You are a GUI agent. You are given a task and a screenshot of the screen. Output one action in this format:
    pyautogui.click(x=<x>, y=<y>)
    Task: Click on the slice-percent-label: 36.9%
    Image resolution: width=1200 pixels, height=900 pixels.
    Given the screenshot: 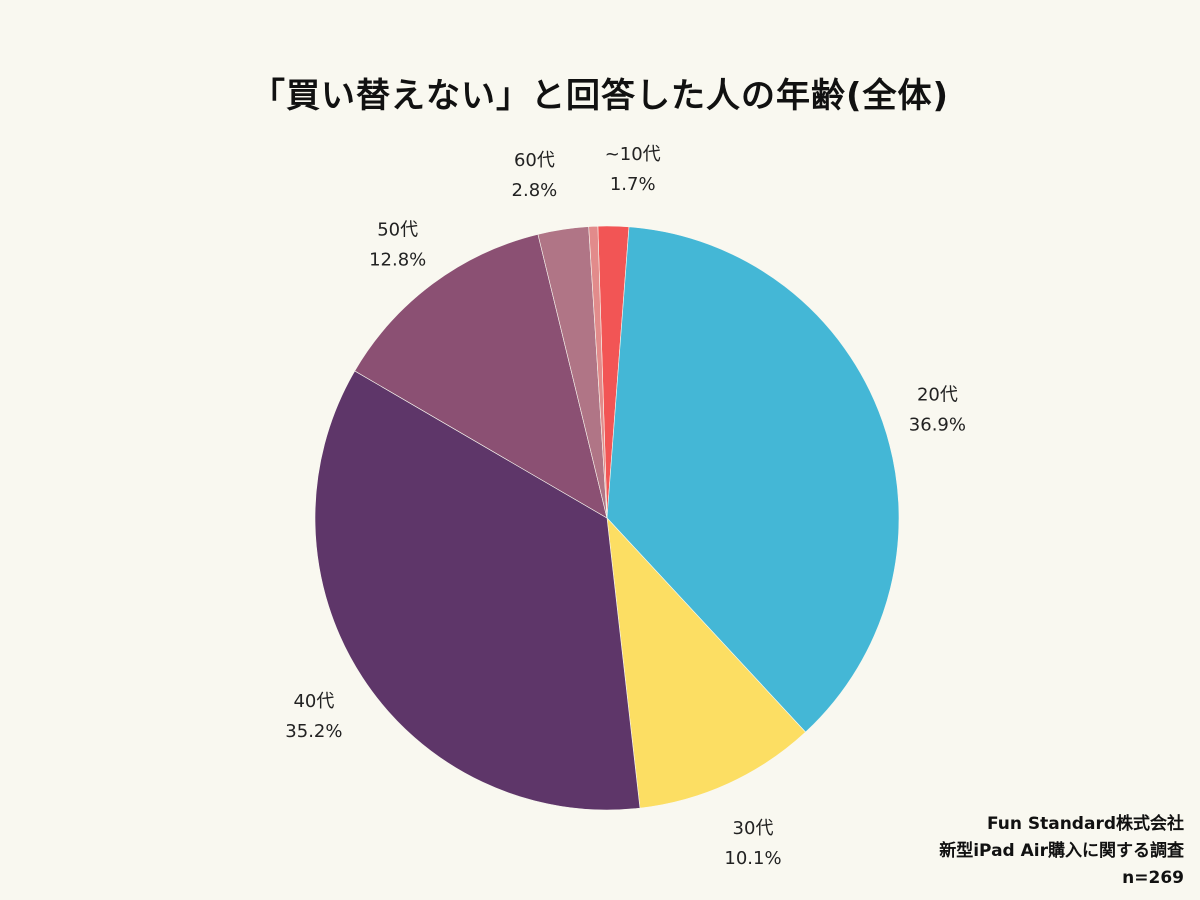 What is the action you would take?
    pyautogui.click(x=937, y=425)
    